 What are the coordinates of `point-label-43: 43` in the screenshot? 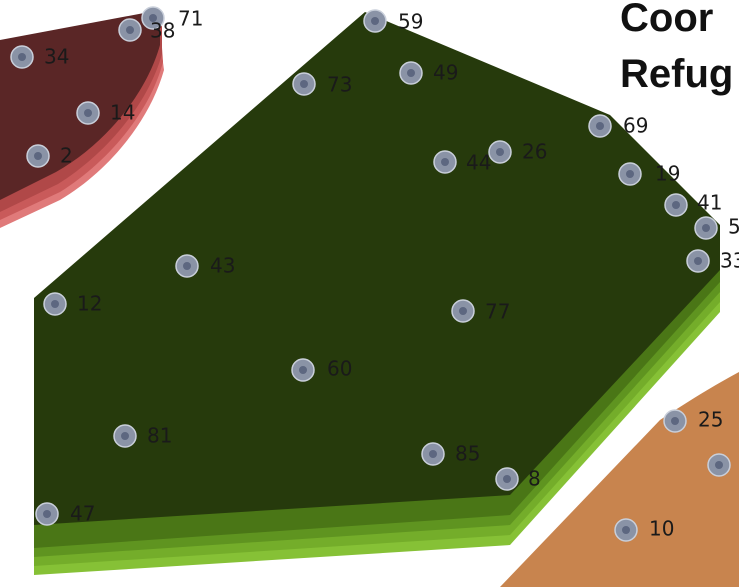 It's located at (222, 266).